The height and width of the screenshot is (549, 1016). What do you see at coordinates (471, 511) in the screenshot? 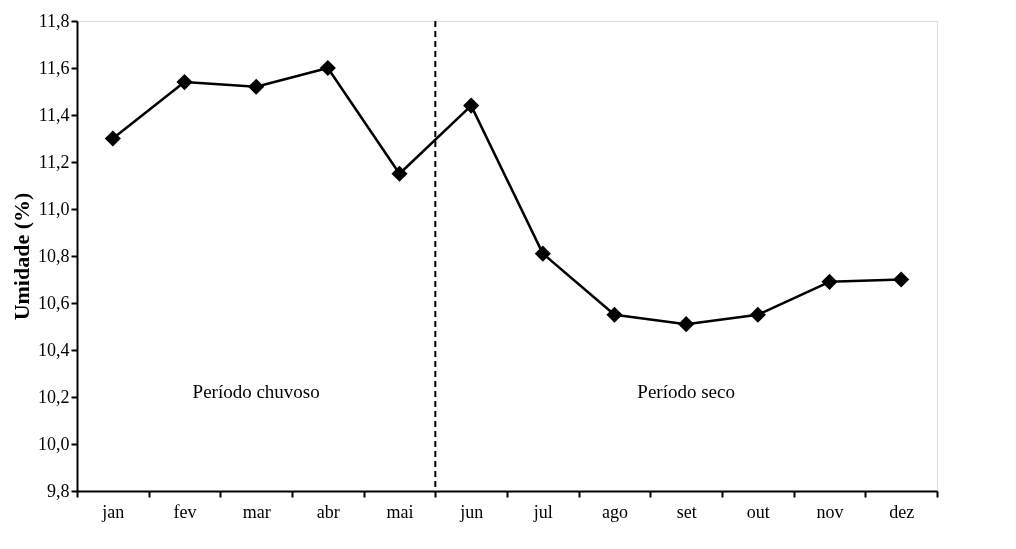
I see `x-tick-label: jun` at bounding box center [471, 511].